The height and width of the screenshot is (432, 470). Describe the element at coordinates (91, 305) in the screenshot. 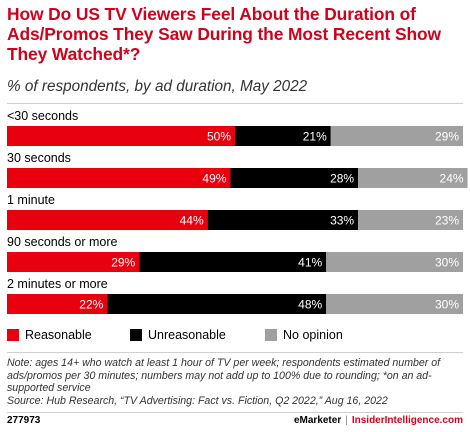

I see `data-label-reasonable: 22%` at that location.